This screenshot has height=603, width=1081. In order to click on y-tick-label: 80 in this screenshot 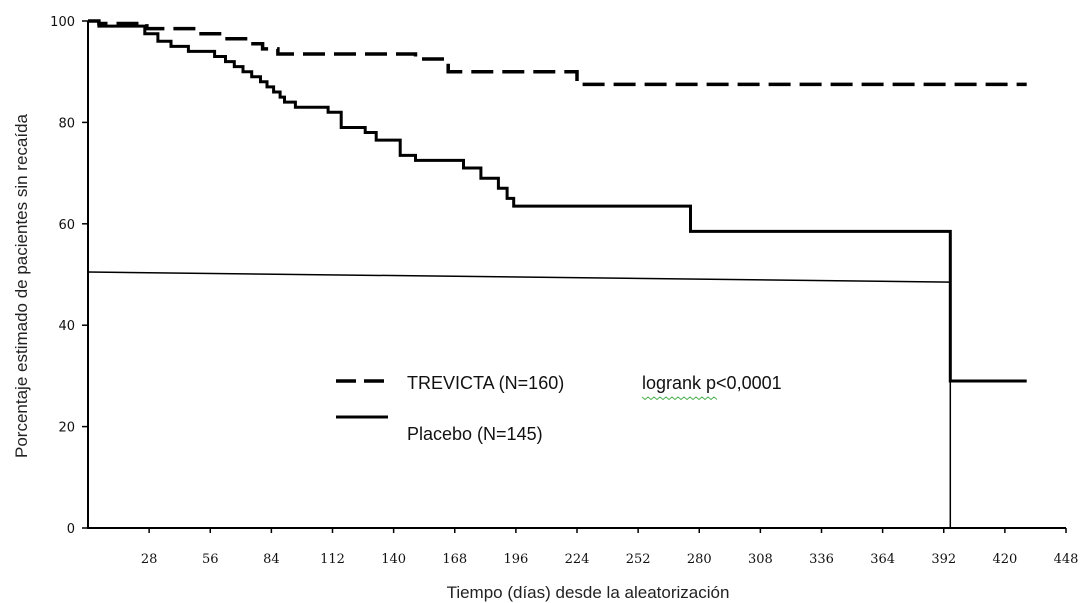, I will do `click(66, 123)`.